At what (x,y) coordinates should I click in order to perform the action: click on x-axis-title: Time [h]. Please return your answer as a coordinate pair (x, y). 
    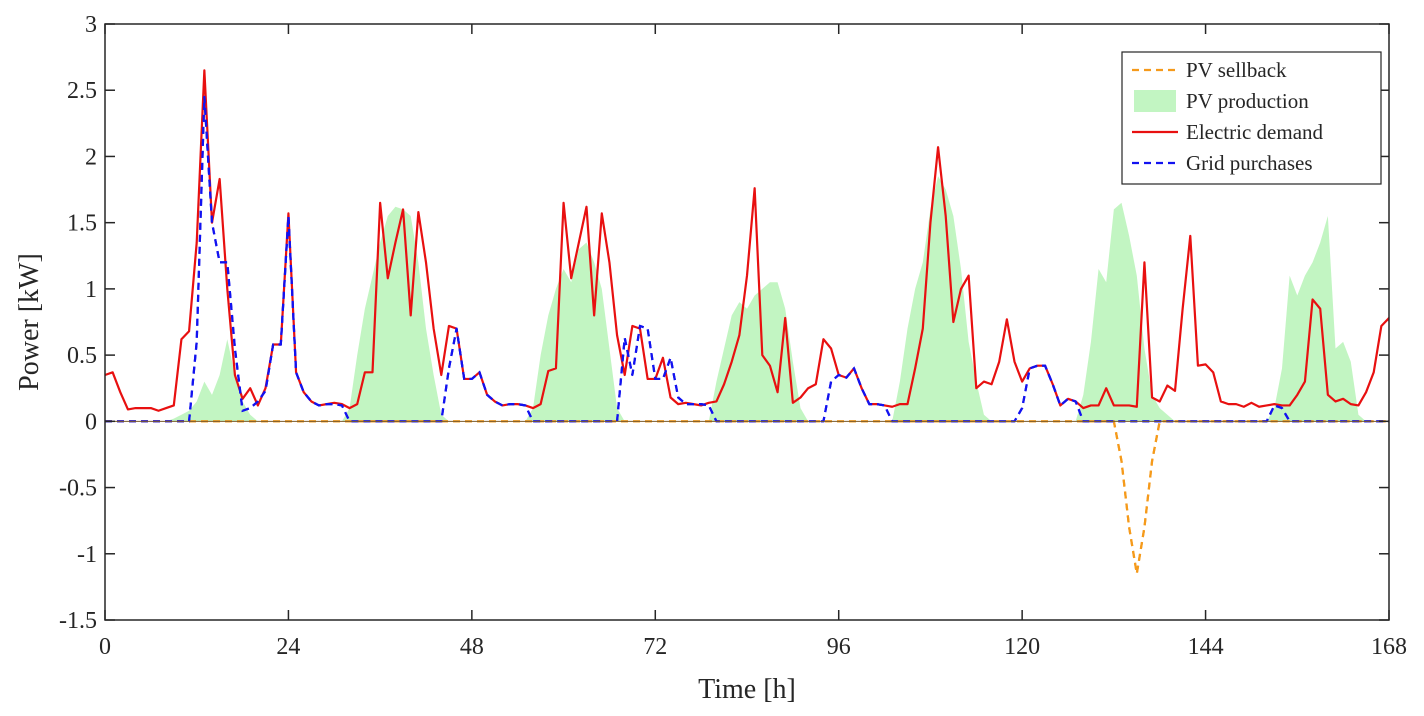
    Looking at the image, I should click on (747, 689).